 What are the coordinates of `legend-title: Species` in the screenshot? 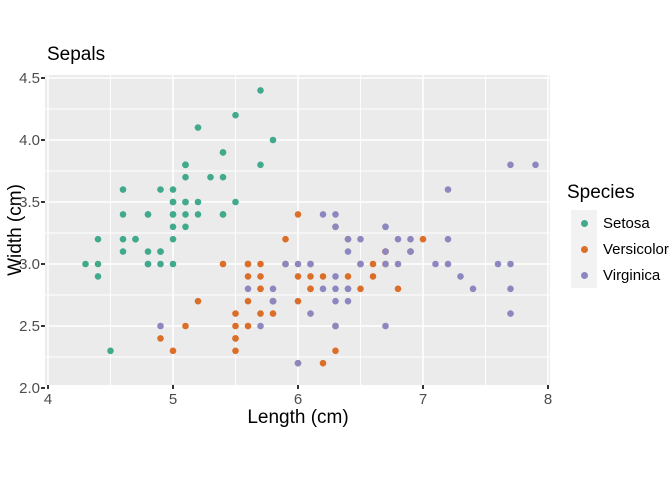 It's located at (601, 192).